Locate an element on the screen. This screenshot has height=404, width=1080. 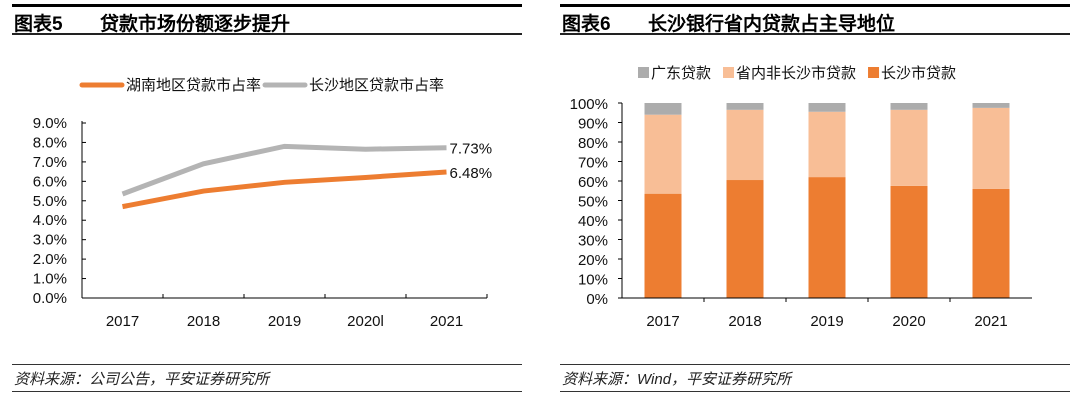
figure-title-text: 贷款市场份额逐步提升 is located at coordinates (195, 24).